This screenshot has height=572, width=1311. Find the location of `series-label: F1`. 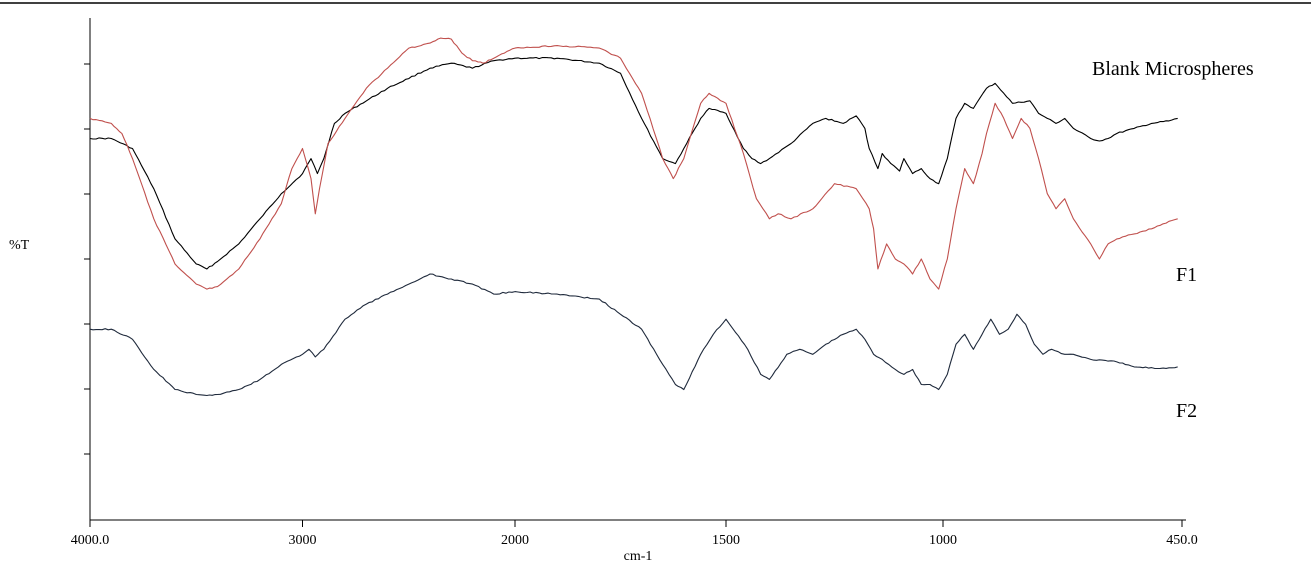

series-label: F1 is located at coordinates (1186, 275).